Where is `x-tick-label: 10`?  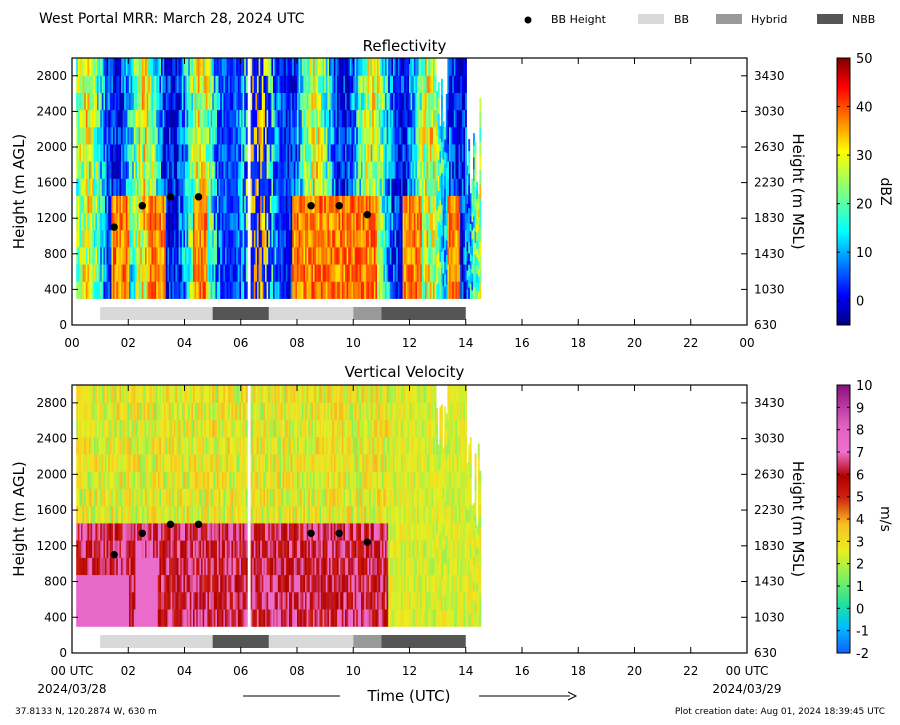
x-tick-label: 10 is located at coordinates (353, 343).